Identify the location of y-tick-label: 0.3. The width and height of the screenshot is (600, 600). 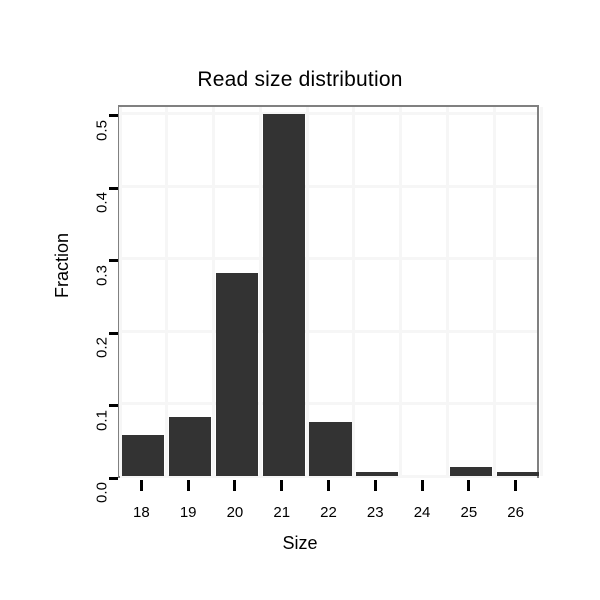
(102, 275).